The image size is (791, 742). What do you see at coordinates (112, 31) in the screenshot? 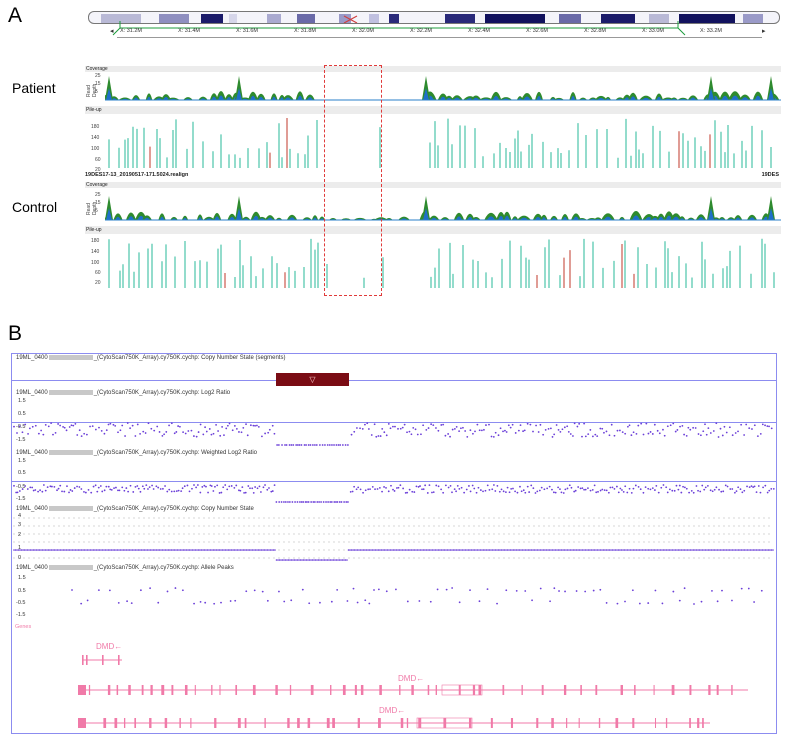
I see `scroll-left-icon: ◂` at bounding box center [112, 31].